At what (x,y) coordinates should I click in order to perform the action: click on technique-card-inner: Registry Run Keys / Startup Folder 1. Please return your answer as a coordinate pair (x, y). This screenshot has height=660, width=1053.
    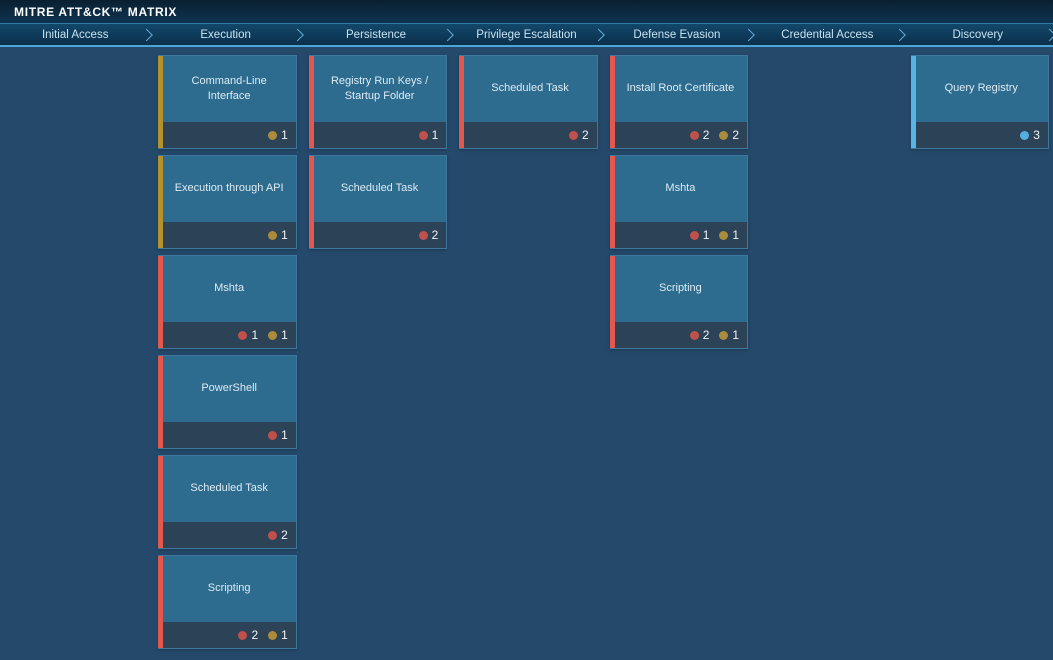
    Looking at the image, I should click on (377, 102).